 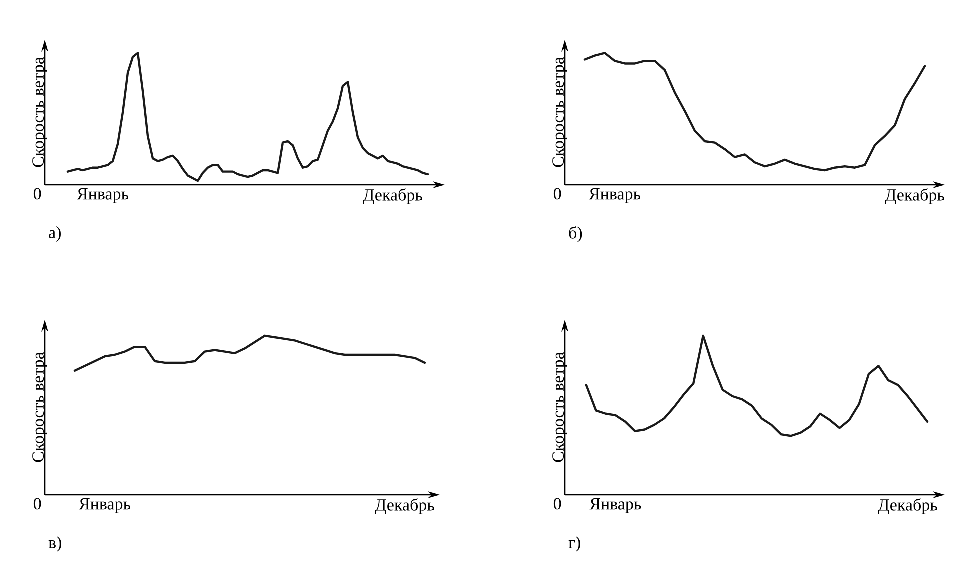 What do you see at coordinates (575, 234) in the screenshot?
I see `text: б)` at bounding box center [575, 234].